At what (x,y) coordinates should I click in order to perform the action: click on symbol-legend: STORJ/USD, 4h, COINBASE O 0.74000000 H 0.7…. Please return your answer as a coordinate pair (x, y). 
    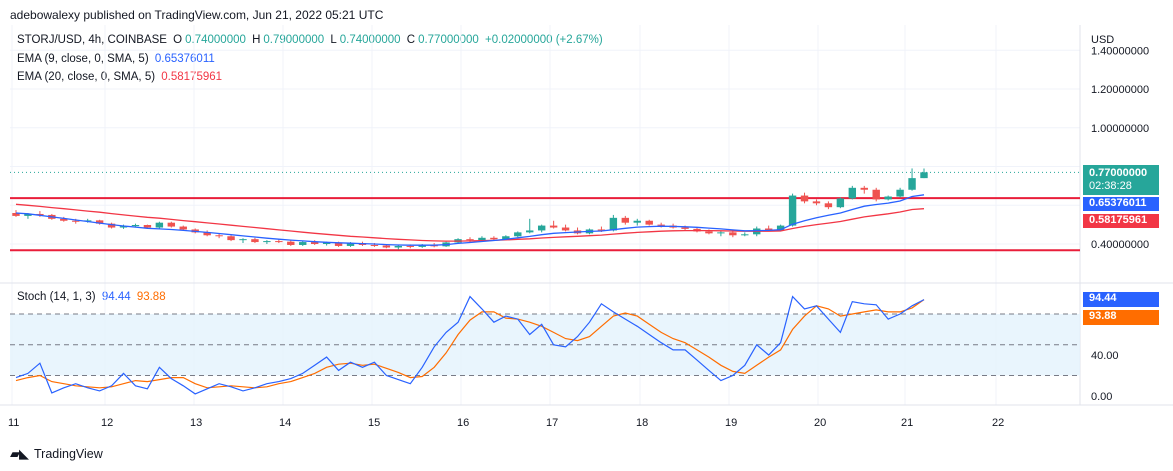
    Looking at the image, I should click on (311, 40).